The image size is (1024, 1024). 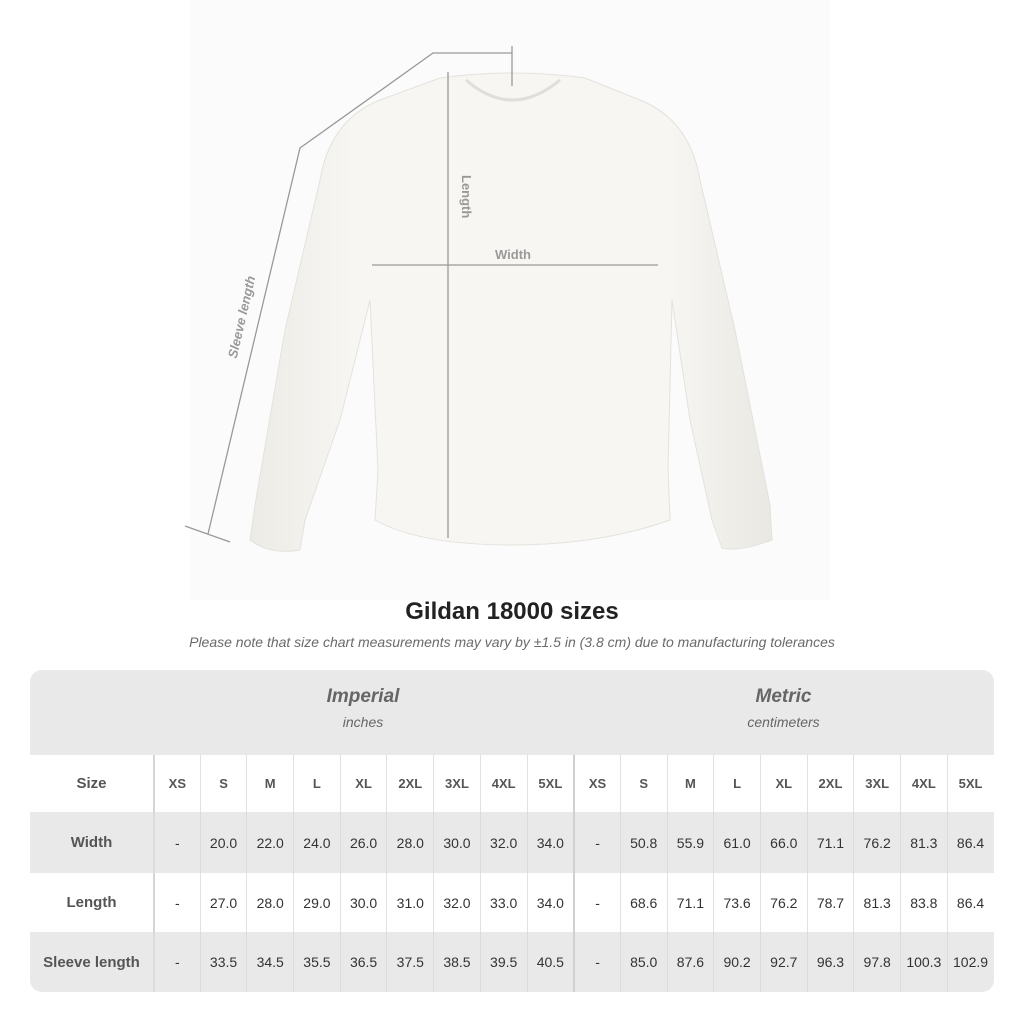 What do you see at coordinates (503, 902) in the screenshot?
I see `table-cell: 33.0` at bounding box center [503, 902].